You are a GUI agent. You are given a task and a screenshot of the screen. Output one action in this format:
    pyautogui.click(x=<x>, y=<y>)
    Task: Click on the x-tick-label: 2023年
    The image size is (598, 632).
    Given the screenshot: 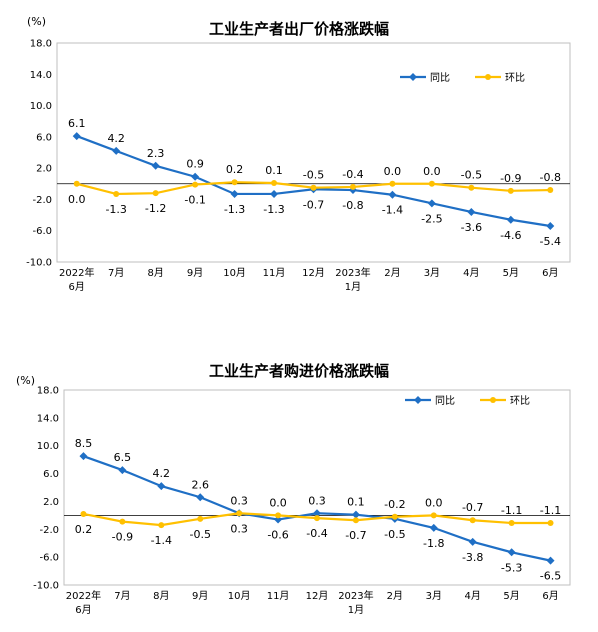 What is the action you would take?
    pyautogui.click(x=355, y=595)
    